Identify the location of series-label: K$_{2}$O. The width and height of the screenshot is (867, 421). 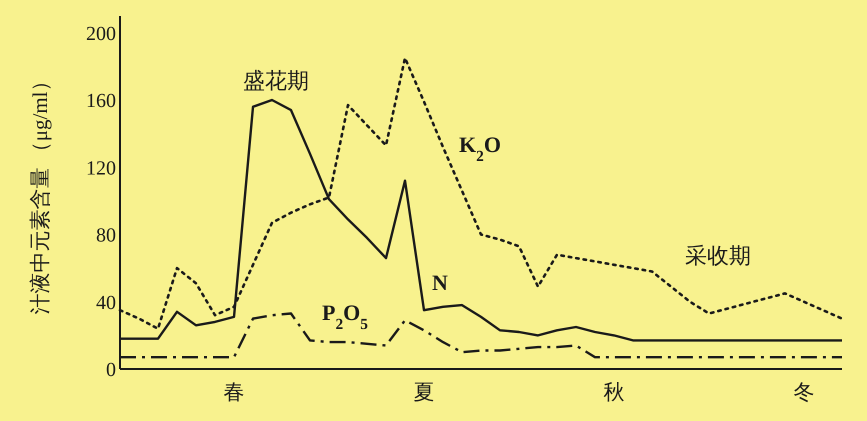
(480, 148).